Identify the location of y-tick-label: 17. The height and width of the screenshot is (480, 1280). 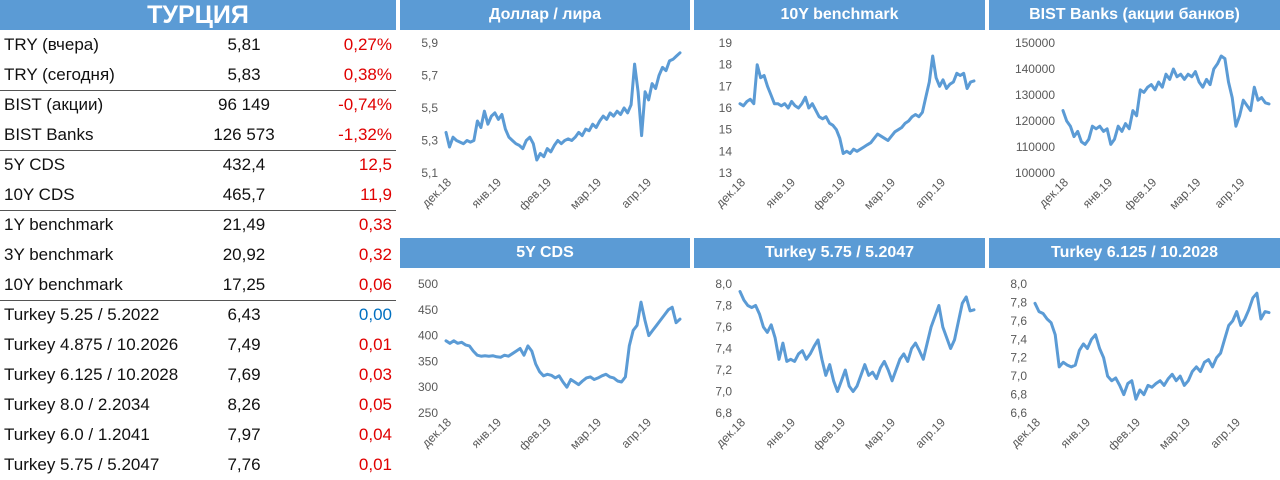
(726, 86).